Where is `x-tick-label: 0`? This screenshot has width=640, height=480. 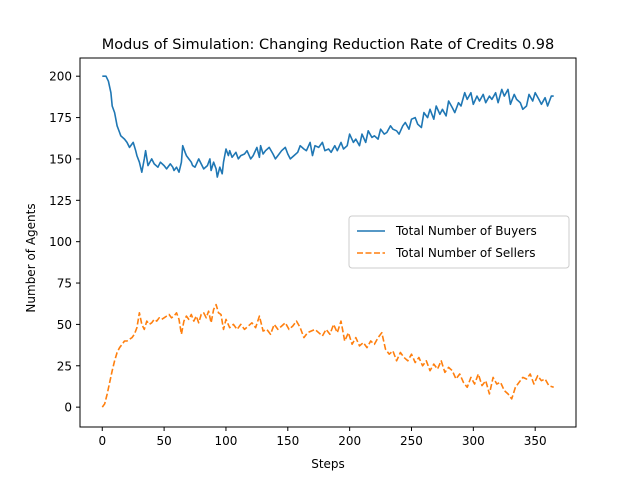 x-tick-label: 0 is located at coordinates (102, 441).